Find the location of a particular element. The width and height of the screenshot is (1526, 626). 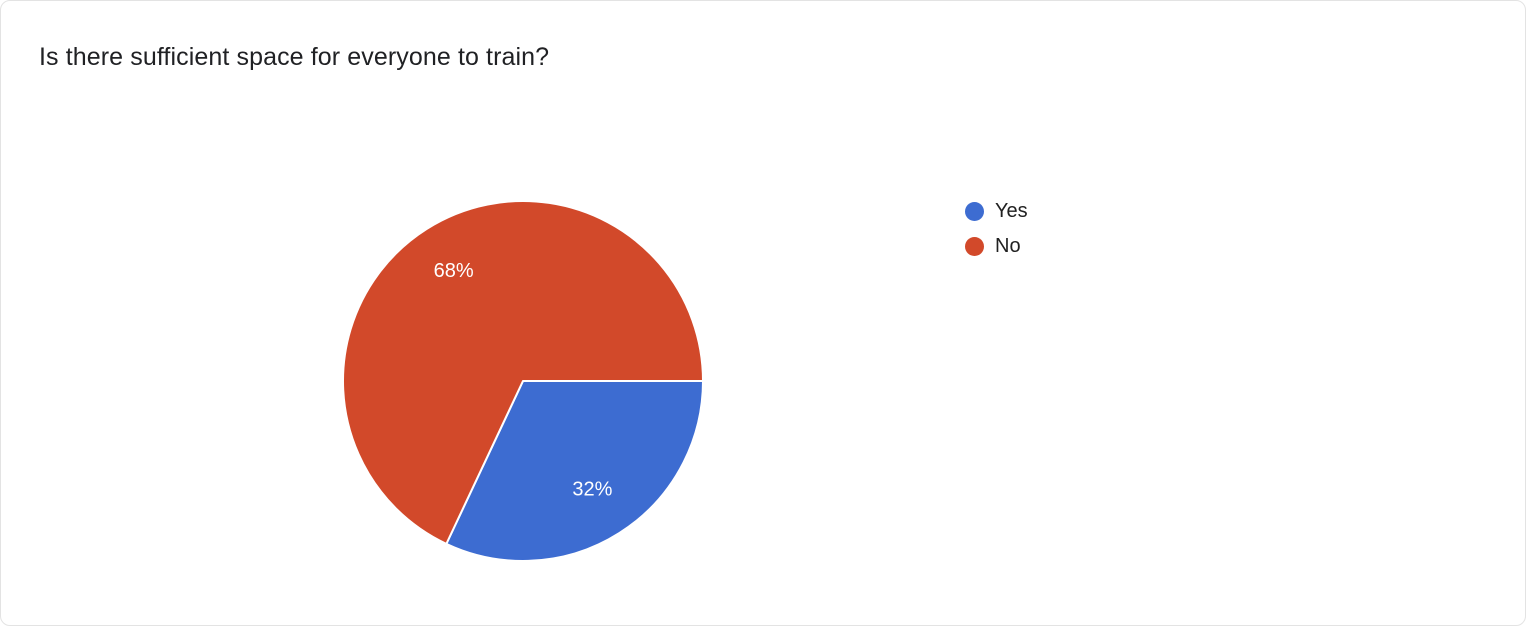

legend-label: No is located at coordinates (1008, 246).